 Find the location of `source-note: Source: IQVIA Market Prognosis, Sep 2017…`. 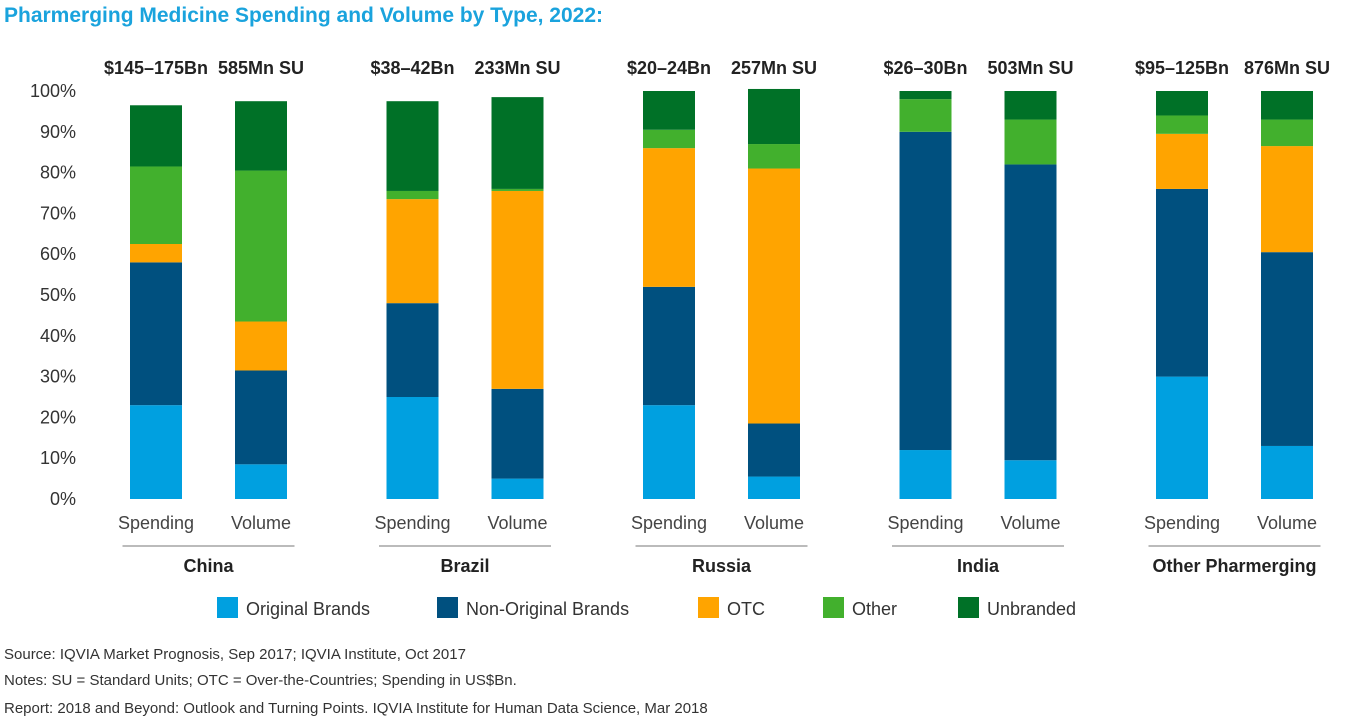

source-note: Source: IQVIA Market Prognosis, Sep 2017… is located at coordinates (235, 654).